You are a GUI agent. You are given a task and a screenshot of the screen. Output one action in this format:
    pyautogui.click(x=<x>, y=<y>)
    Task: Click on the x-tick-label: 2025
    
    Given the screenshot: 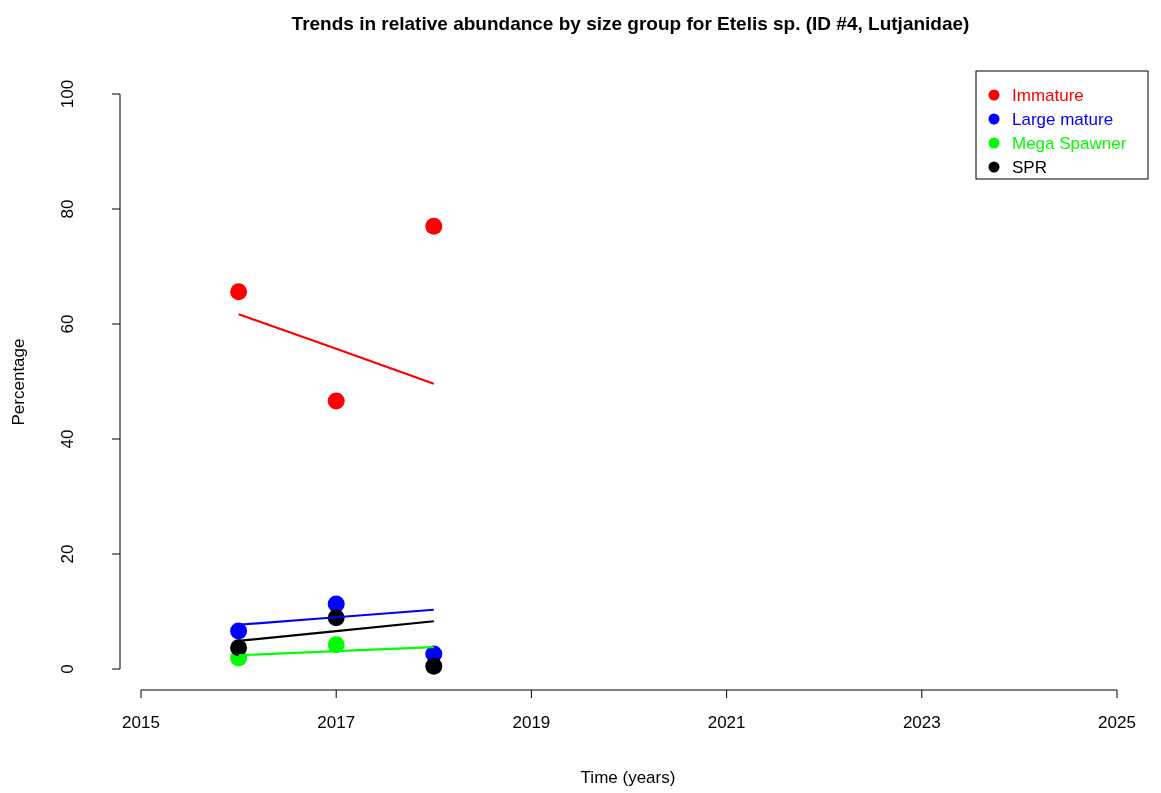 What is the action you would take?
    pyautogui.click(x=1117, y=722)
    